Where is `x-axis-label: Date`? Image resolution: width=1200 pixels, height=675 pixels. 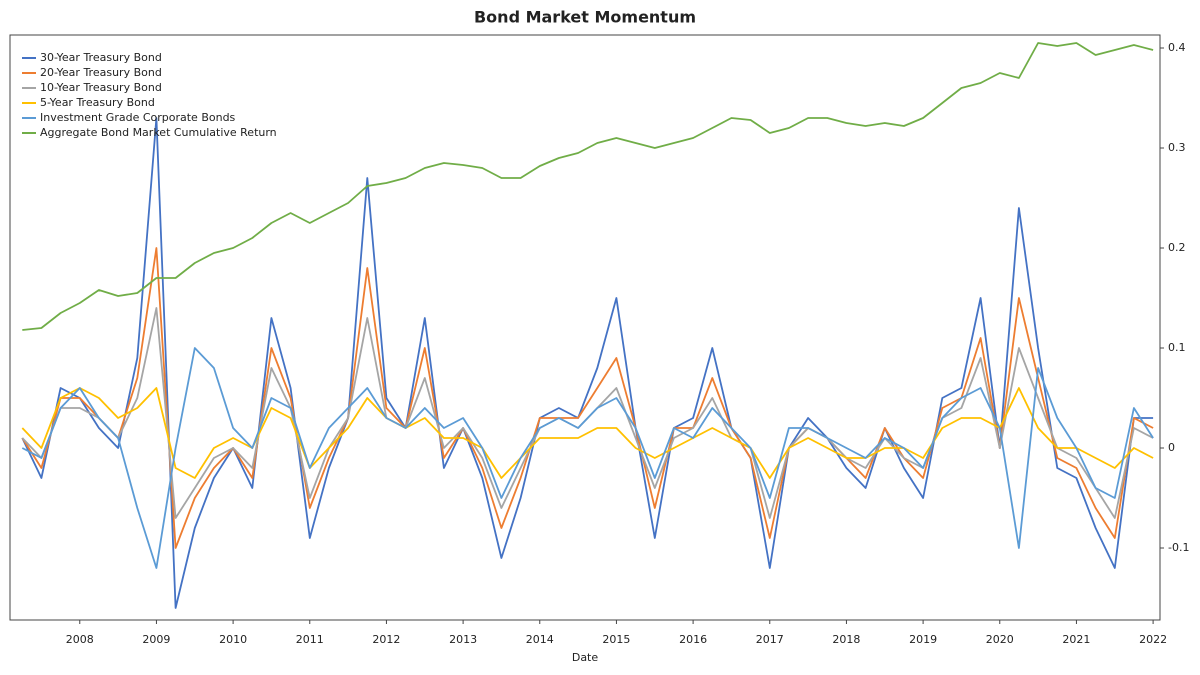 x-axis-label: Date is located at coordinates (585, 657).